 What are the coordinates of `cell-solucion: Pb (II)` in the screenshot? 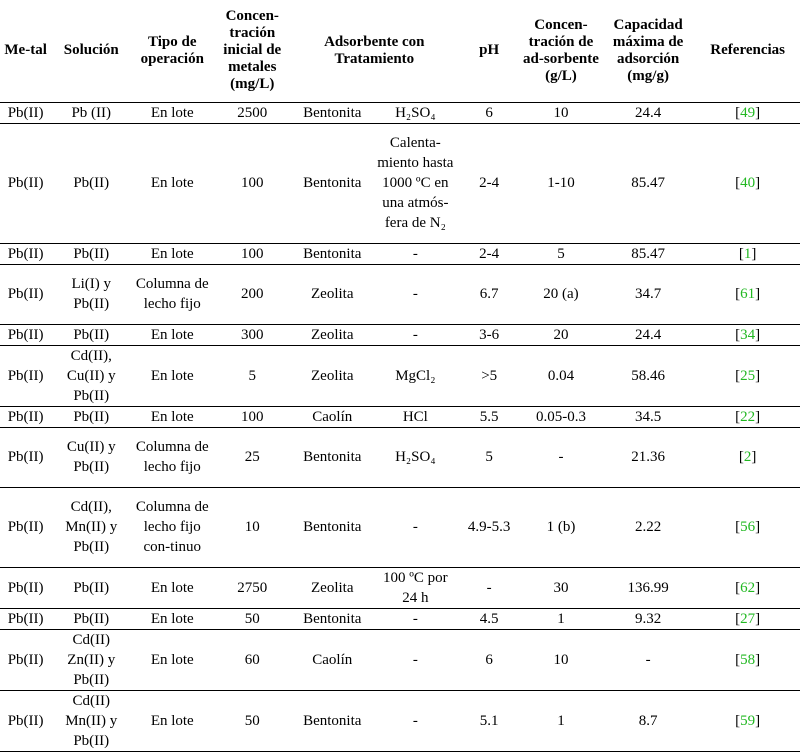 It's located at (91, 113).